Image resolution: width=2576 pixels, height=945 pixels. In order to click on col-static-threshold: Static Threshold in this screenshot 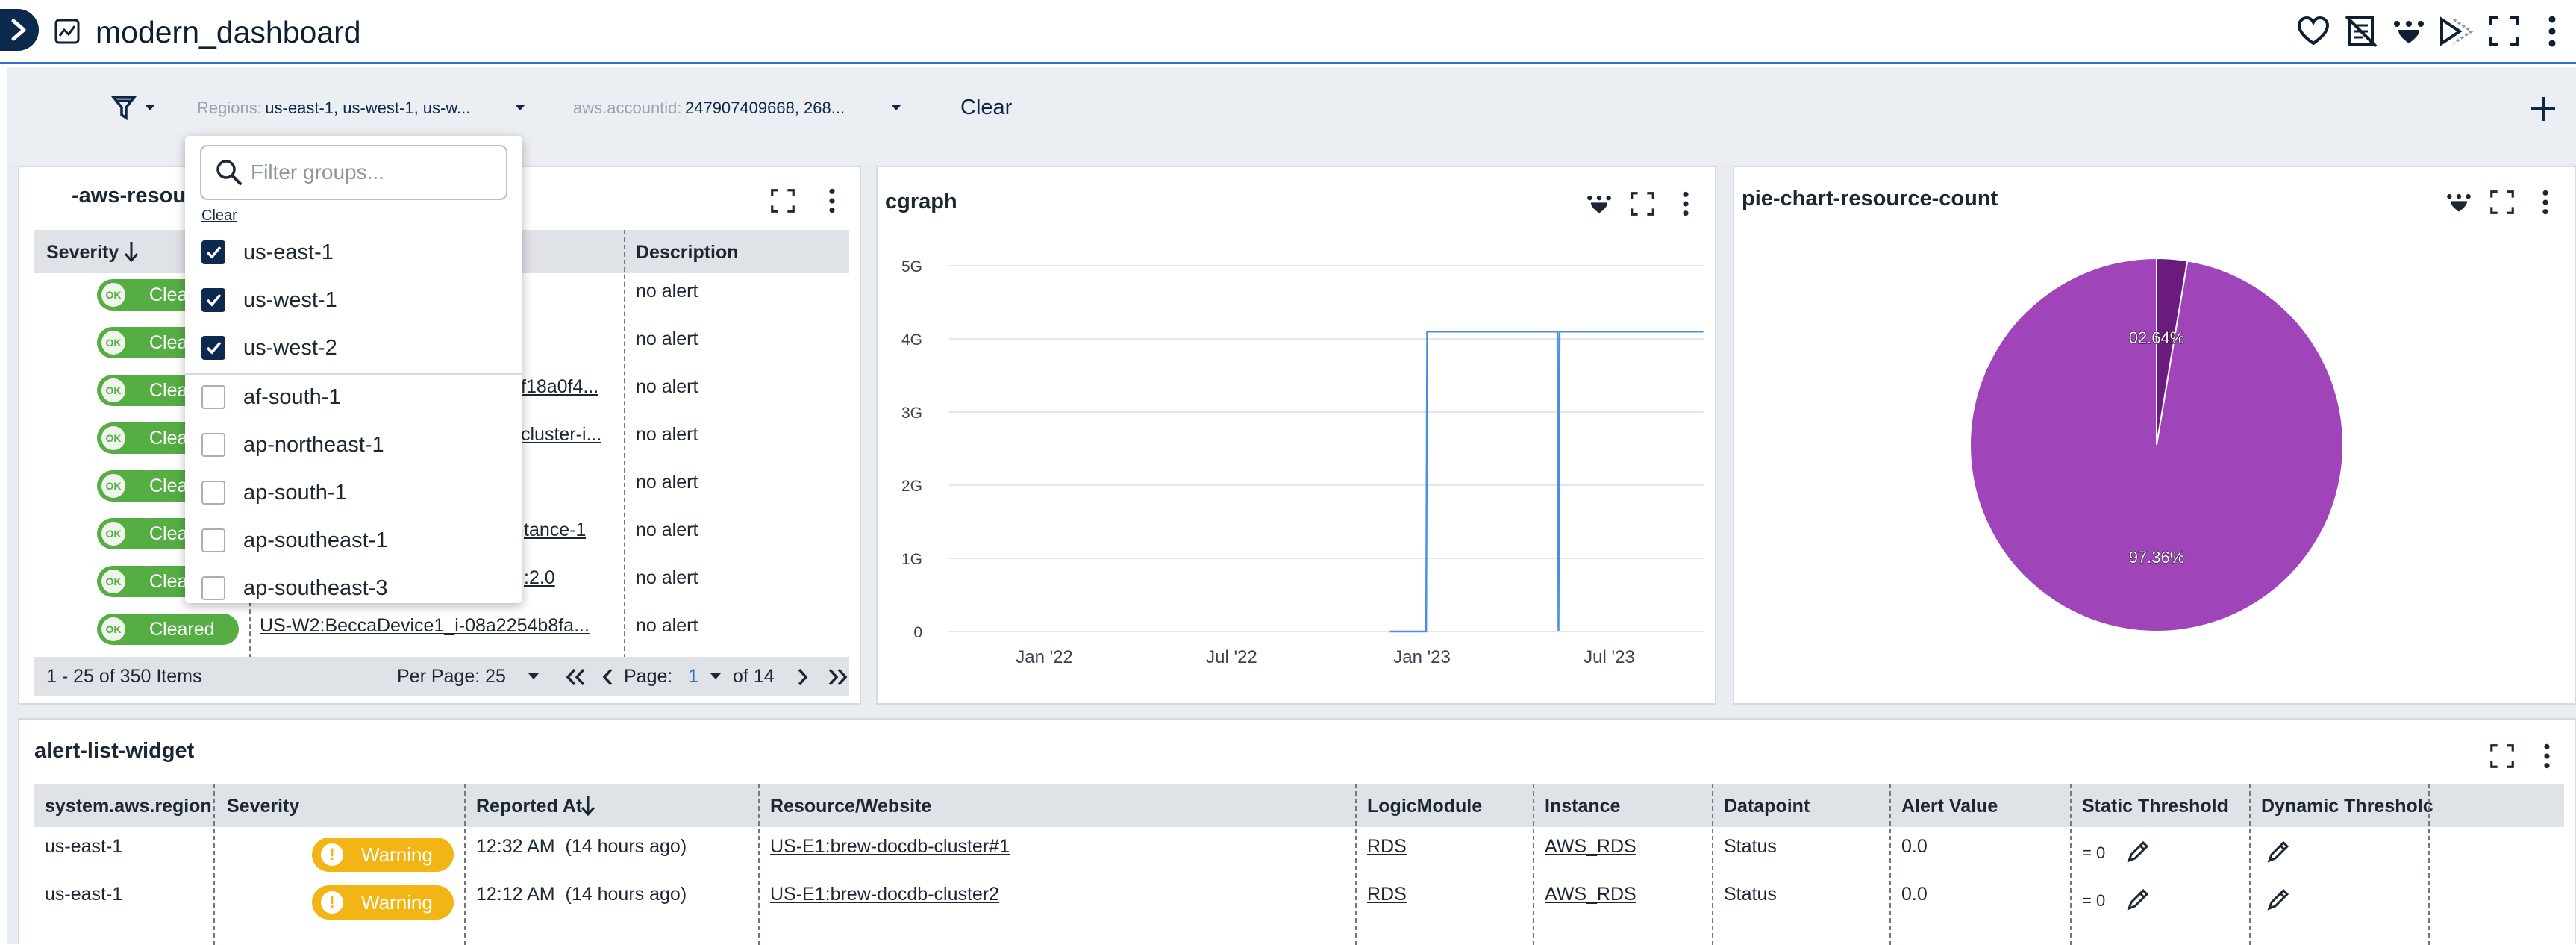, I will do `click(2155, 806)`.